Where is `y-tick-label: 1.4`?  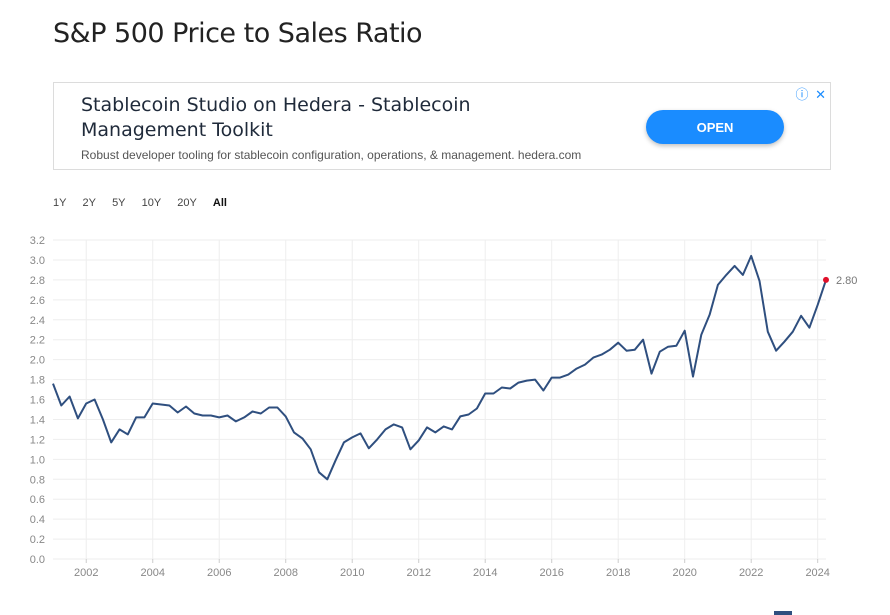 y-tick-label: 1.4 is located at coordinates (37, 420).